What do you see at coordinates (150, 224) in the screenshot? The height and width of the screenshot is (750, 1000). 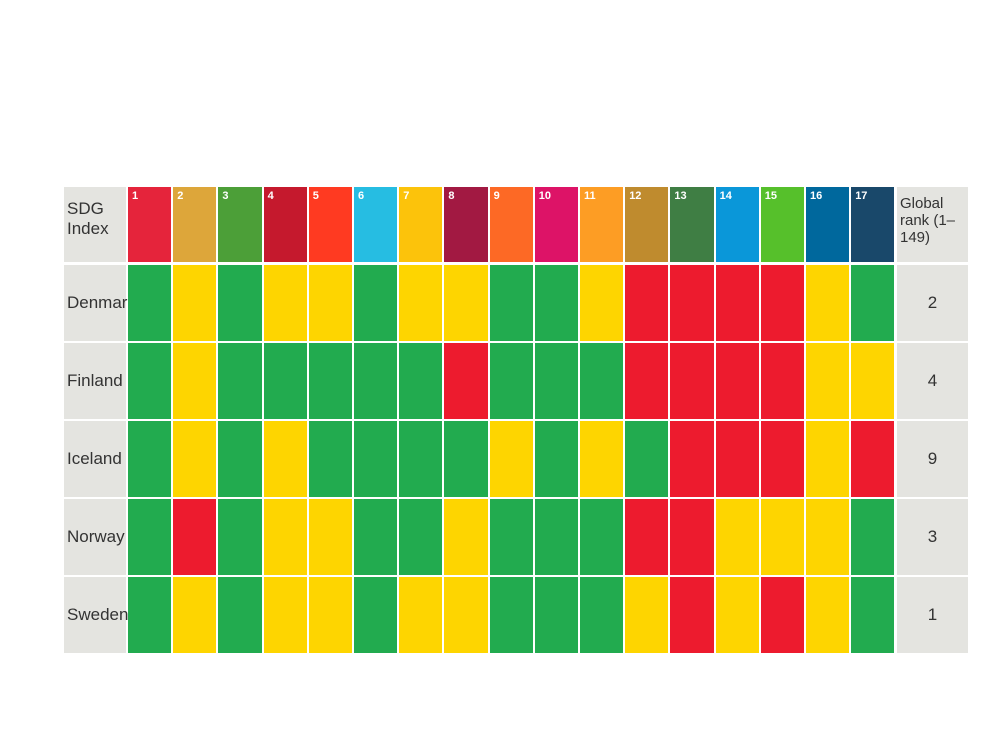 I see `goal-icon: 1` at bounding box center [150, 224].